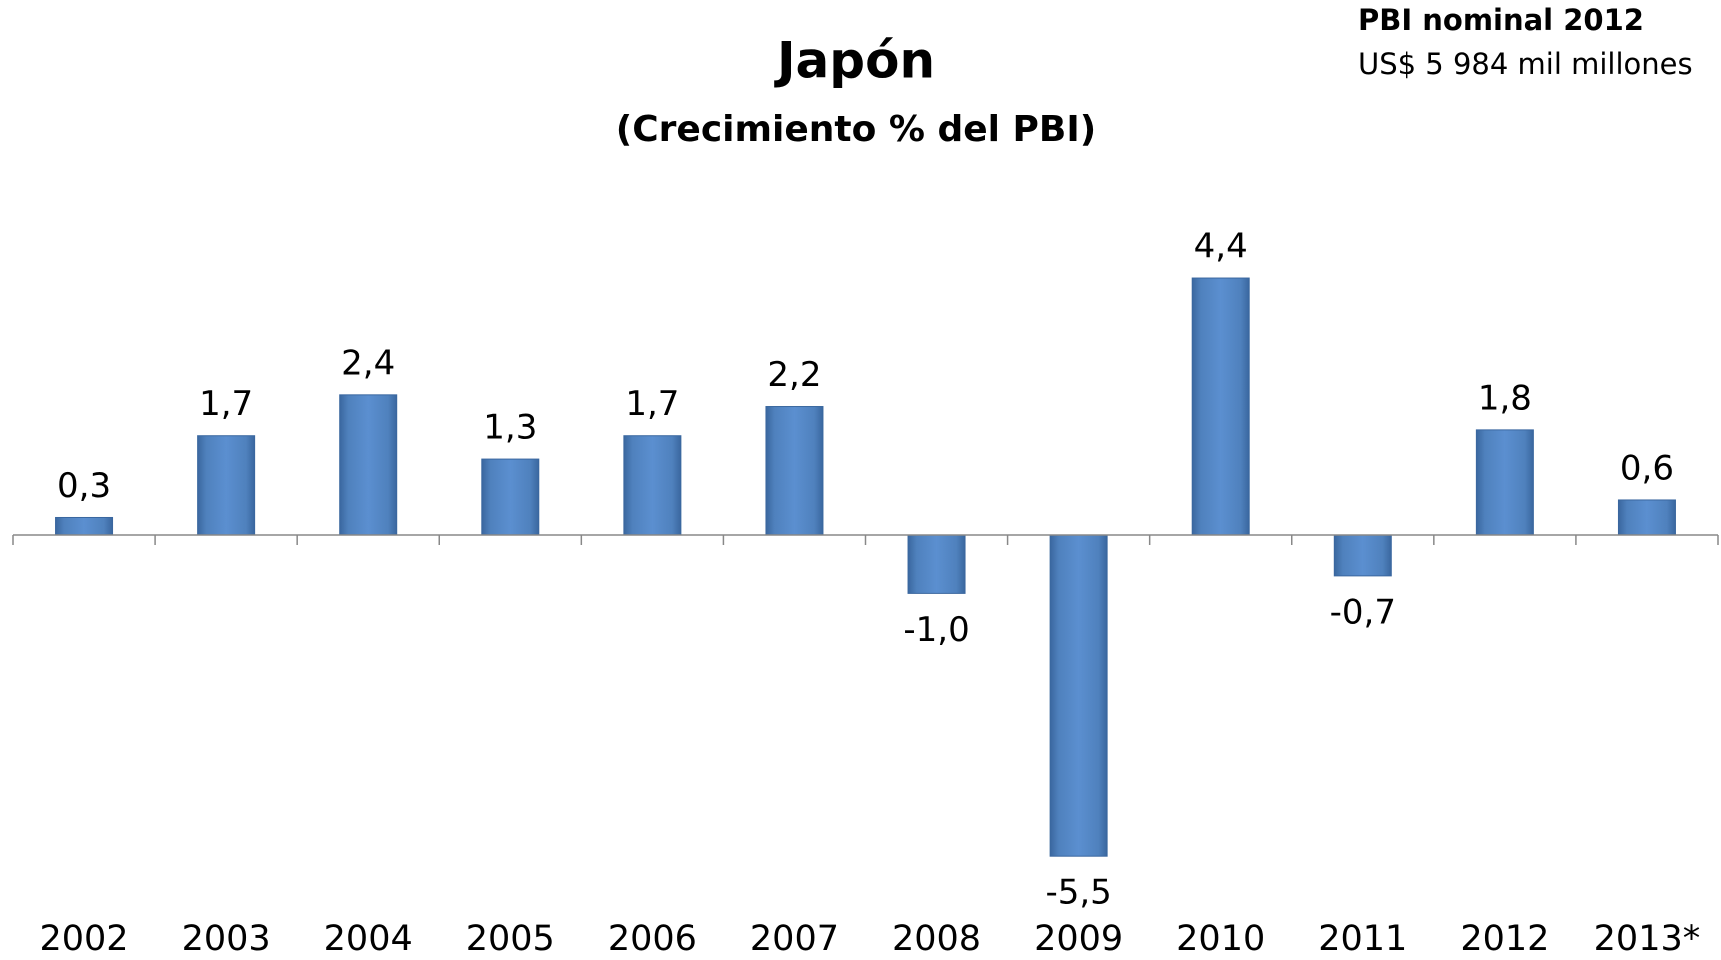  Describe the element at coordinates (856, 129) in the screenshot. I see `chart-subtitle: (Crecimiento % del PBI)` at that location.